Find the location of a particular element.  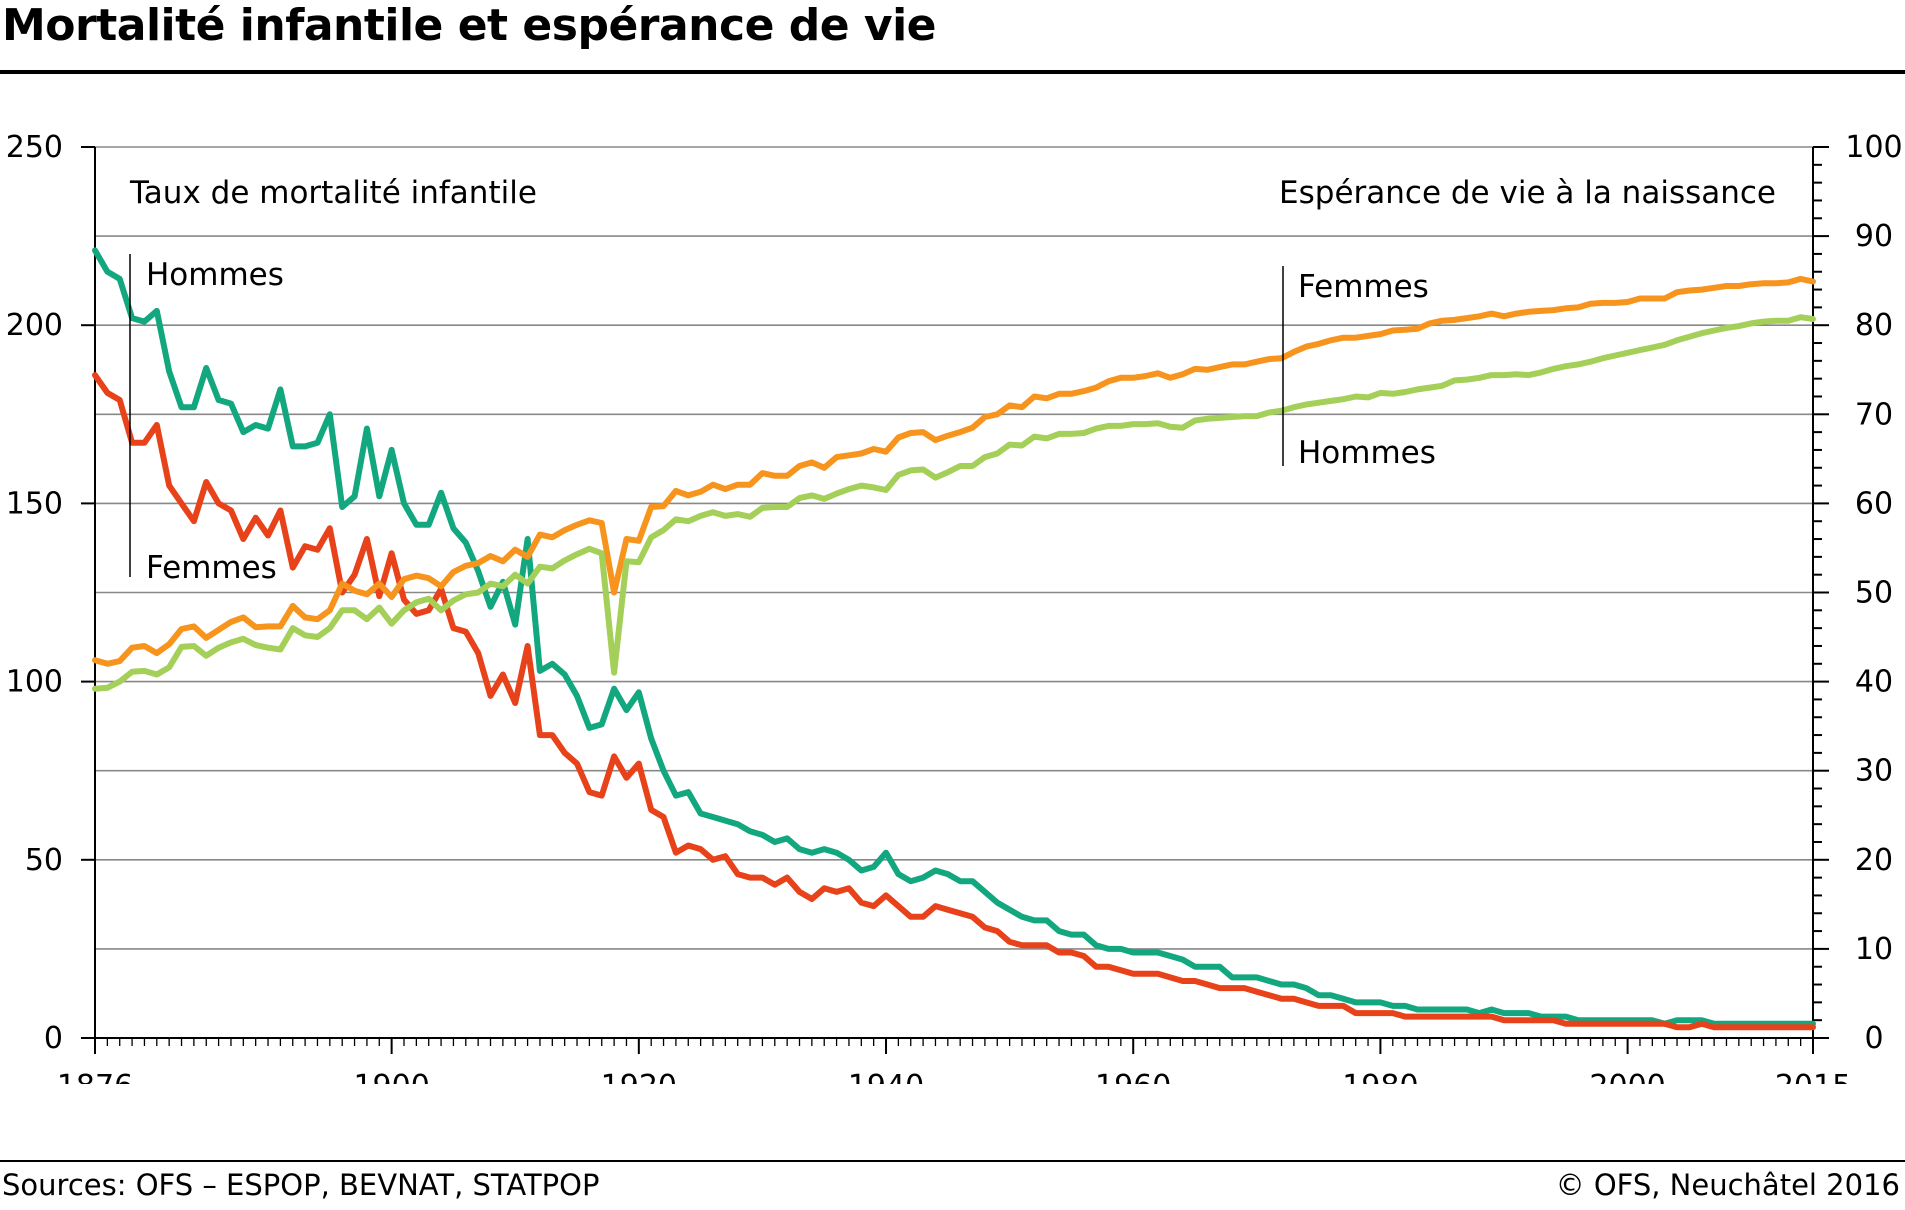

x-tick-label: 2000 is located at coordinates (1627, 1076).